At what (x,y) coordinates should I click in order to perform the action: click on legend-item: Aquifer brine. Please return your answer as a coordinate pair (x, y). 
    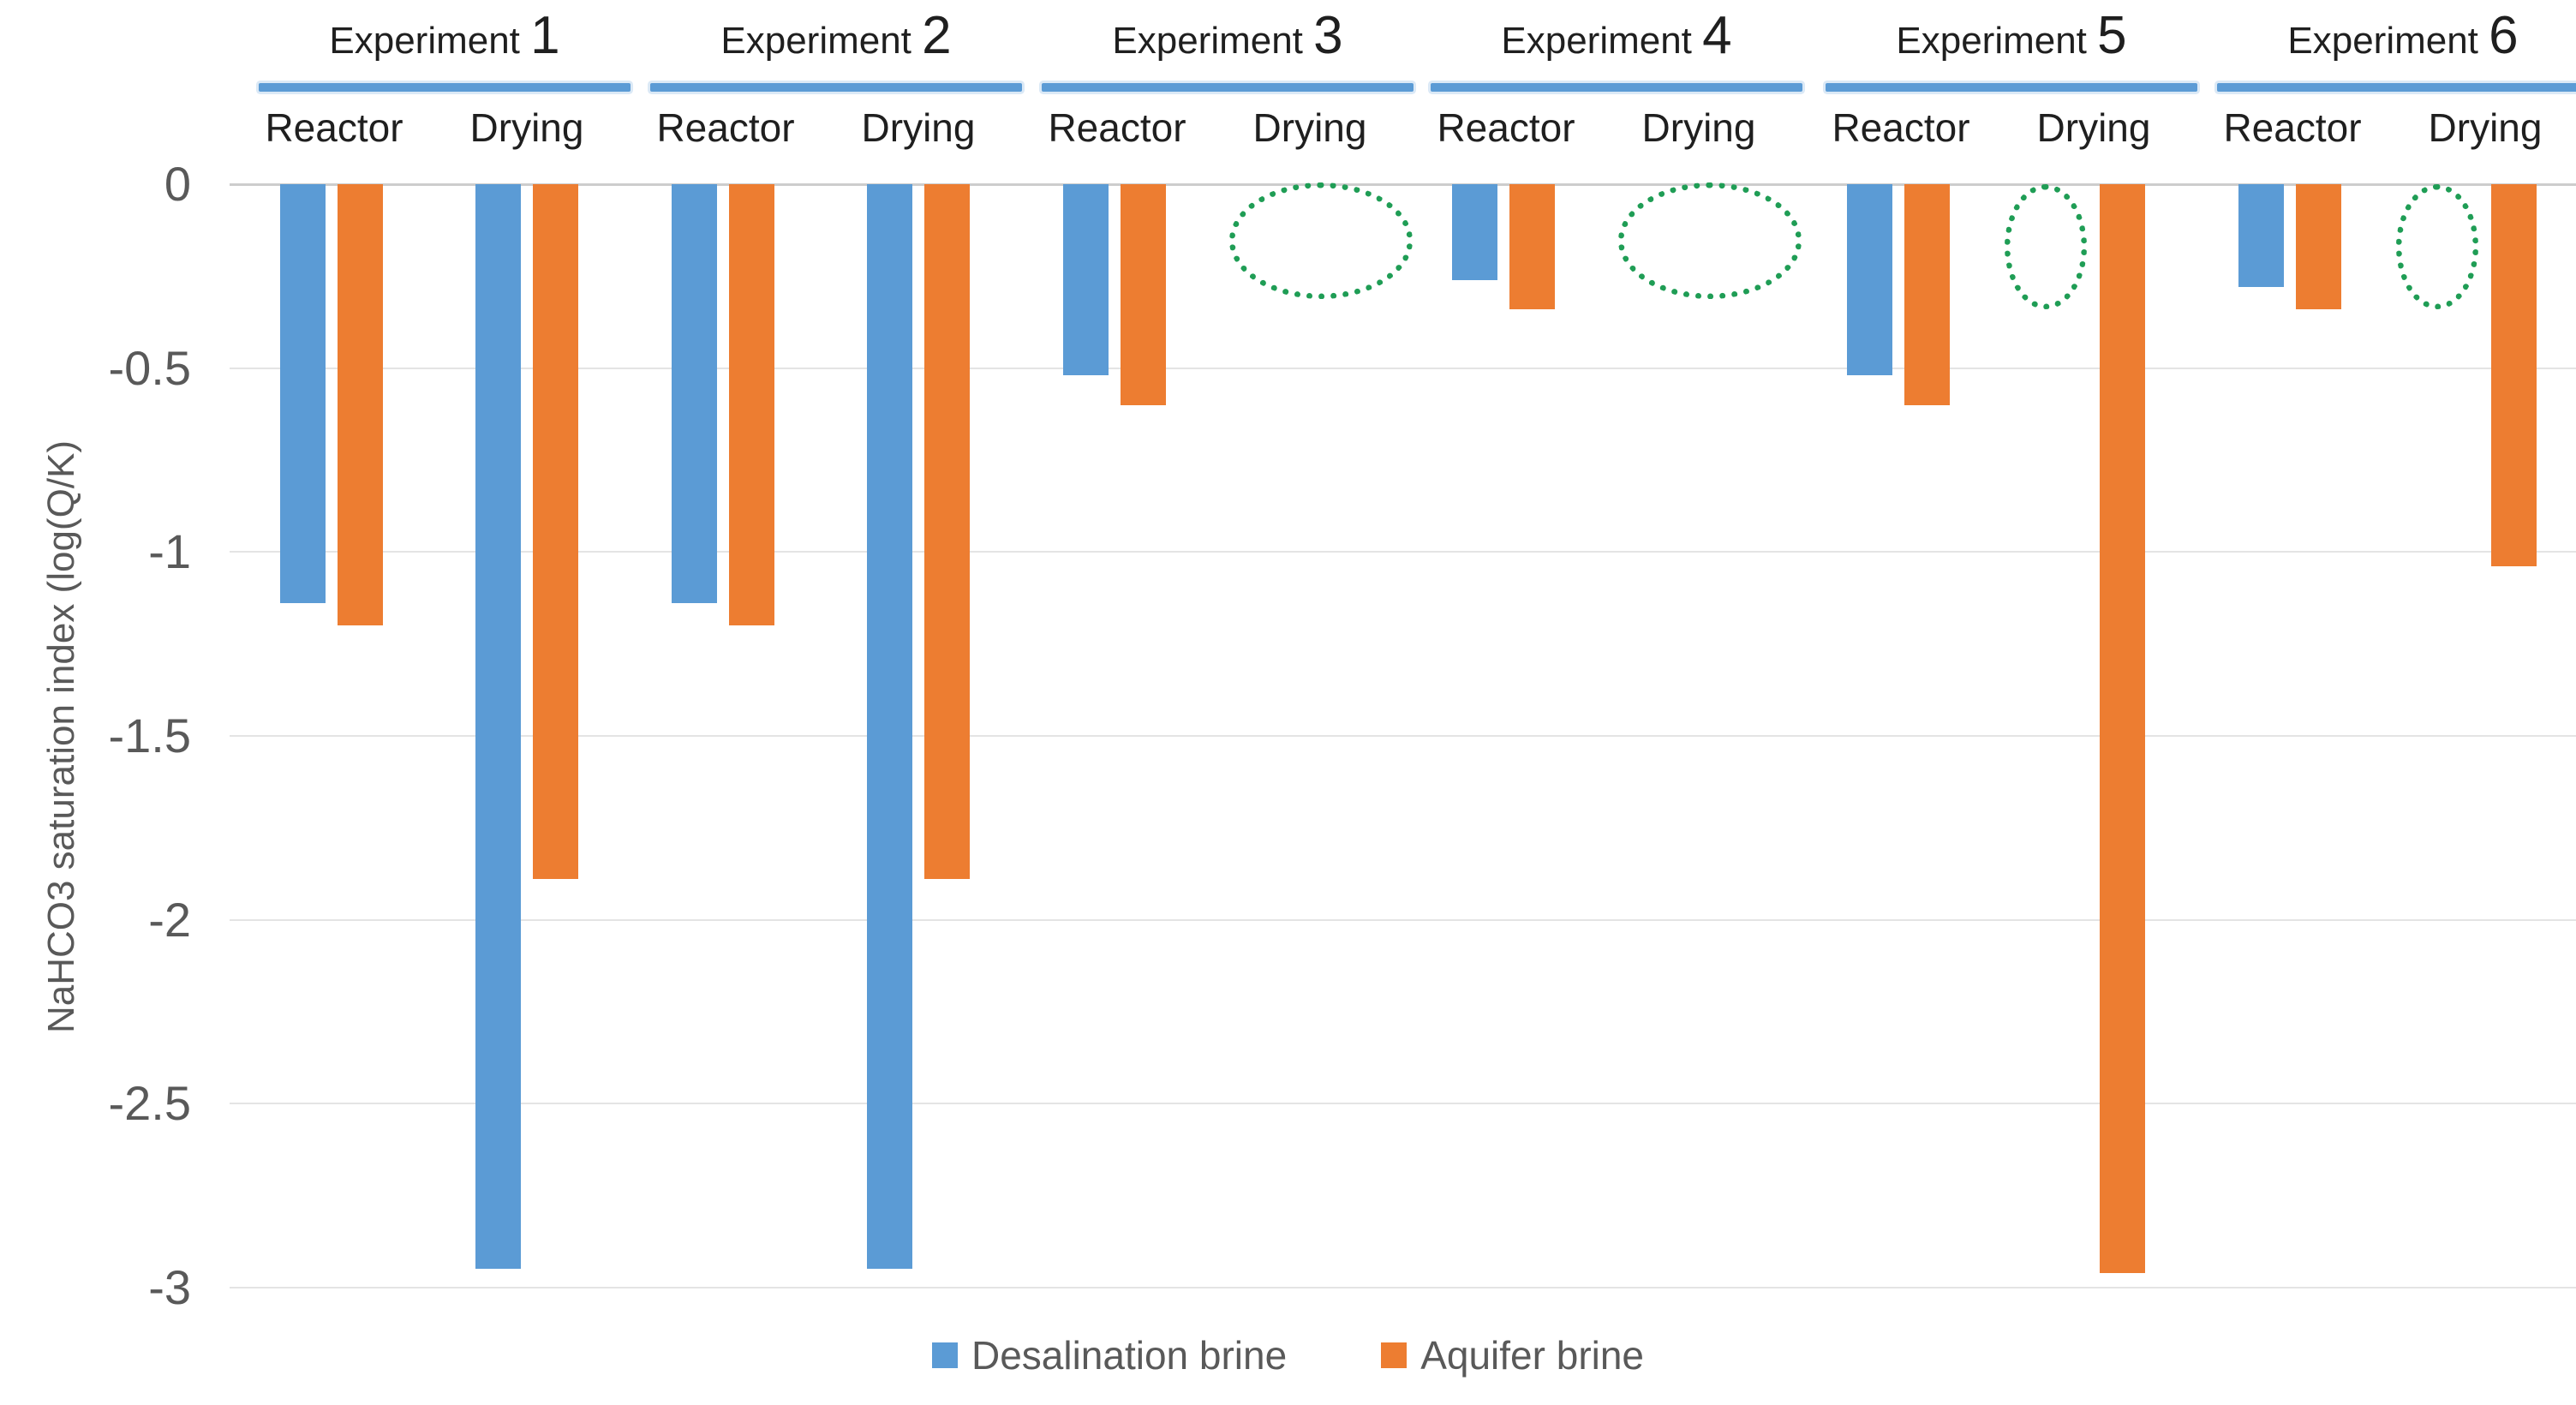
    Looking at the image, I should click on (1512, 1355).